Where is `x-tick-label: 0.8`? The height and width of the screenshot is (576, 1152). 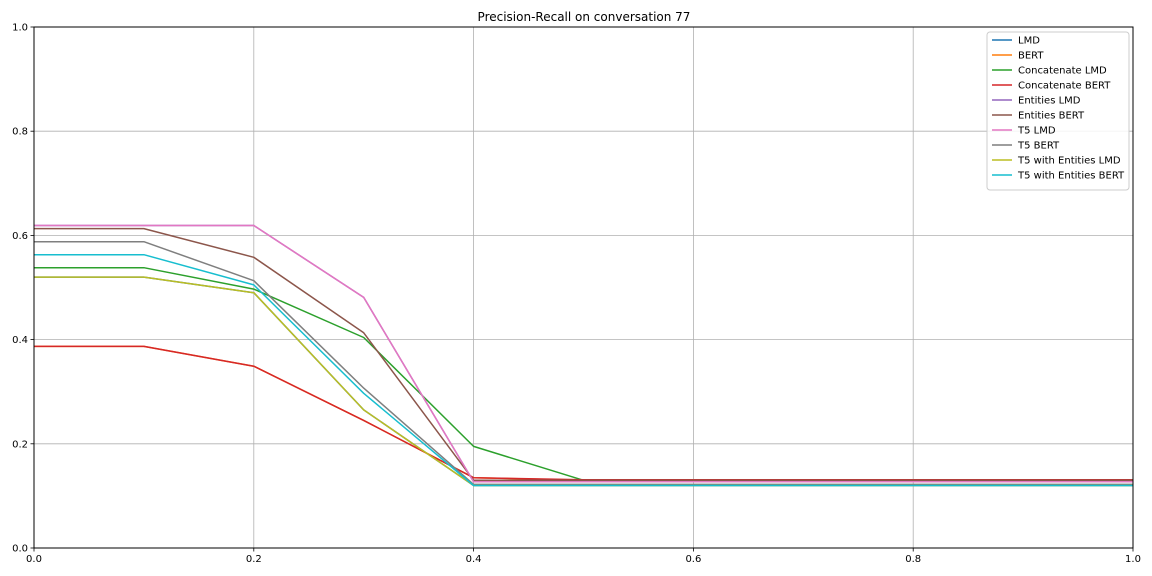 x-tick-label: 0.8 is located at coordinates (913, 559).